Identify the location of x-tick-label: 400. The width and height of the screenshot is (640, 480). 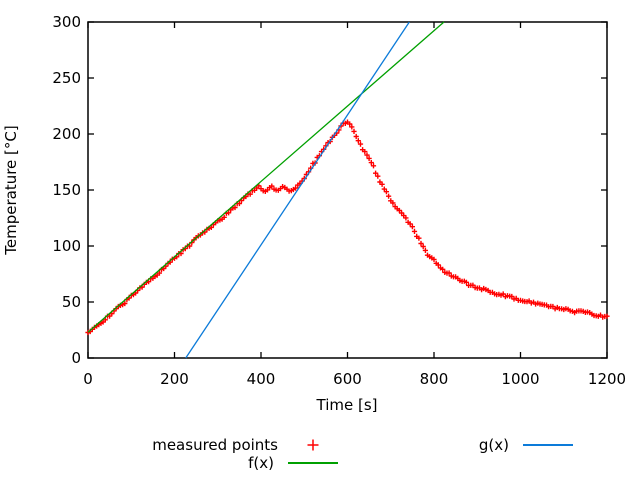
(261, 379).